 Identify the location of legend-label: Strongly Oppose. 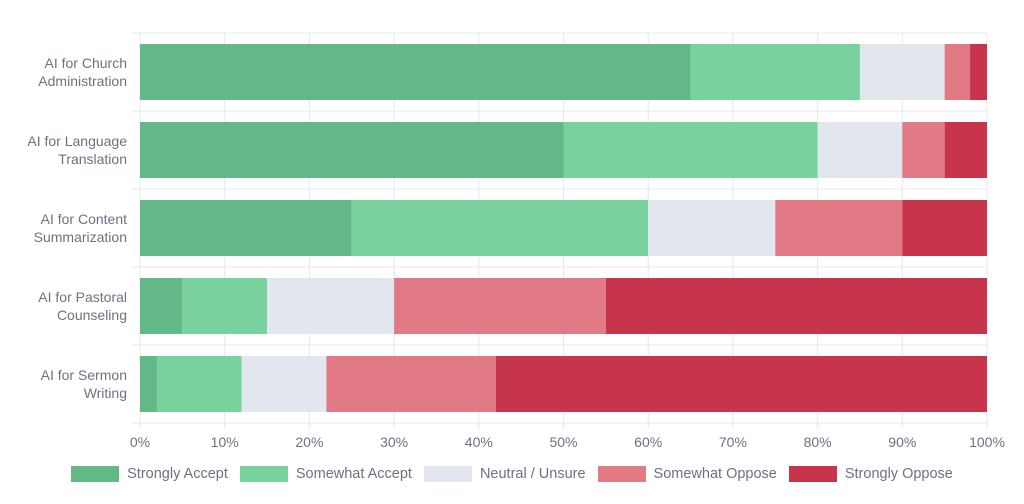
(898, 474).